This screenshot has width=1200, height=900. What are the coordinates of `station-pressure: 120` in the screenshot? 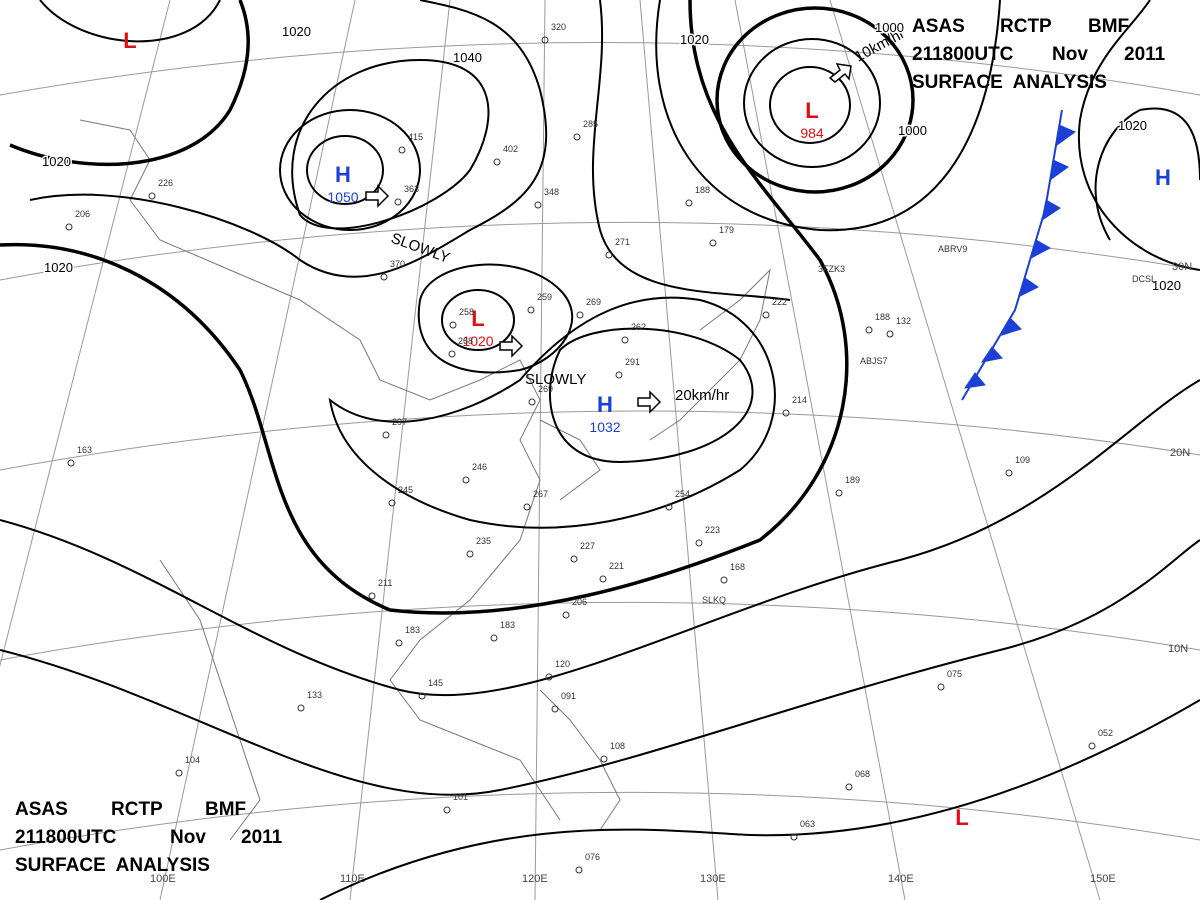 It's located at (562, 664).